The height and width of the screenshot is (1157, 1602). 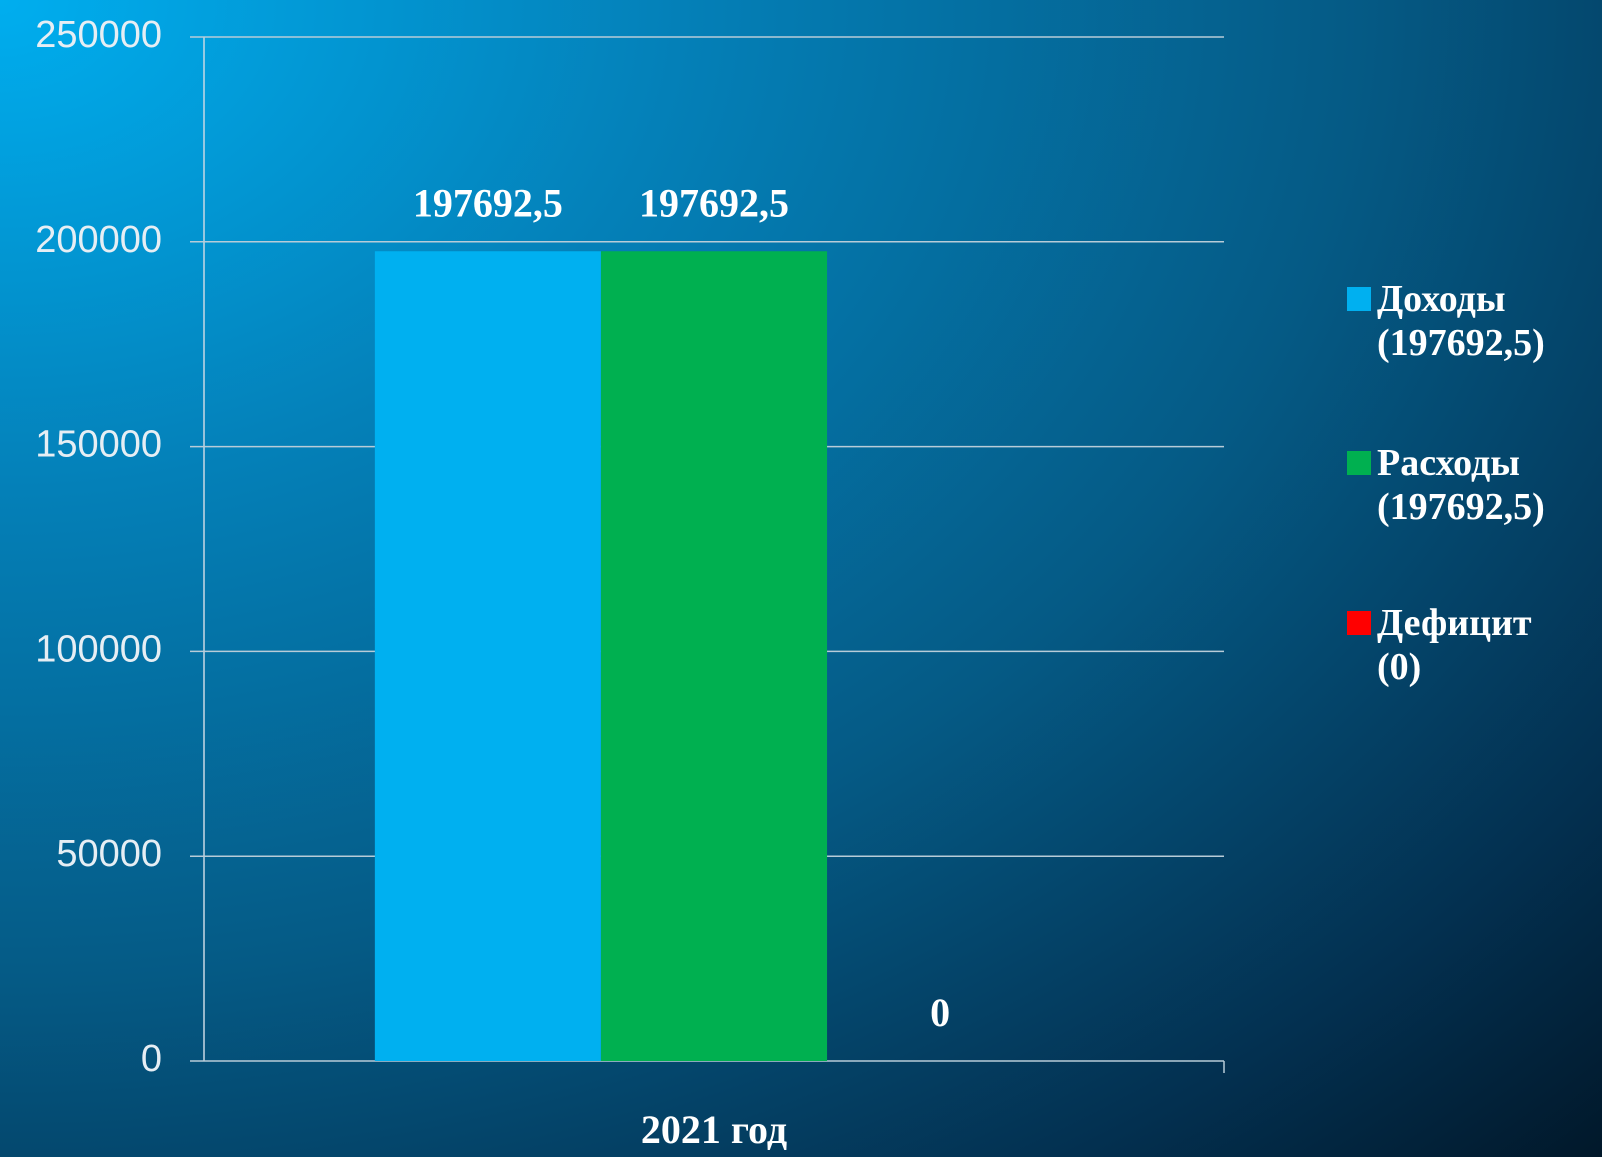 What do you see at coordinates (940, 1012) in the screenshot?
I see `data-label: 0` at bounding box center [940, 1012].